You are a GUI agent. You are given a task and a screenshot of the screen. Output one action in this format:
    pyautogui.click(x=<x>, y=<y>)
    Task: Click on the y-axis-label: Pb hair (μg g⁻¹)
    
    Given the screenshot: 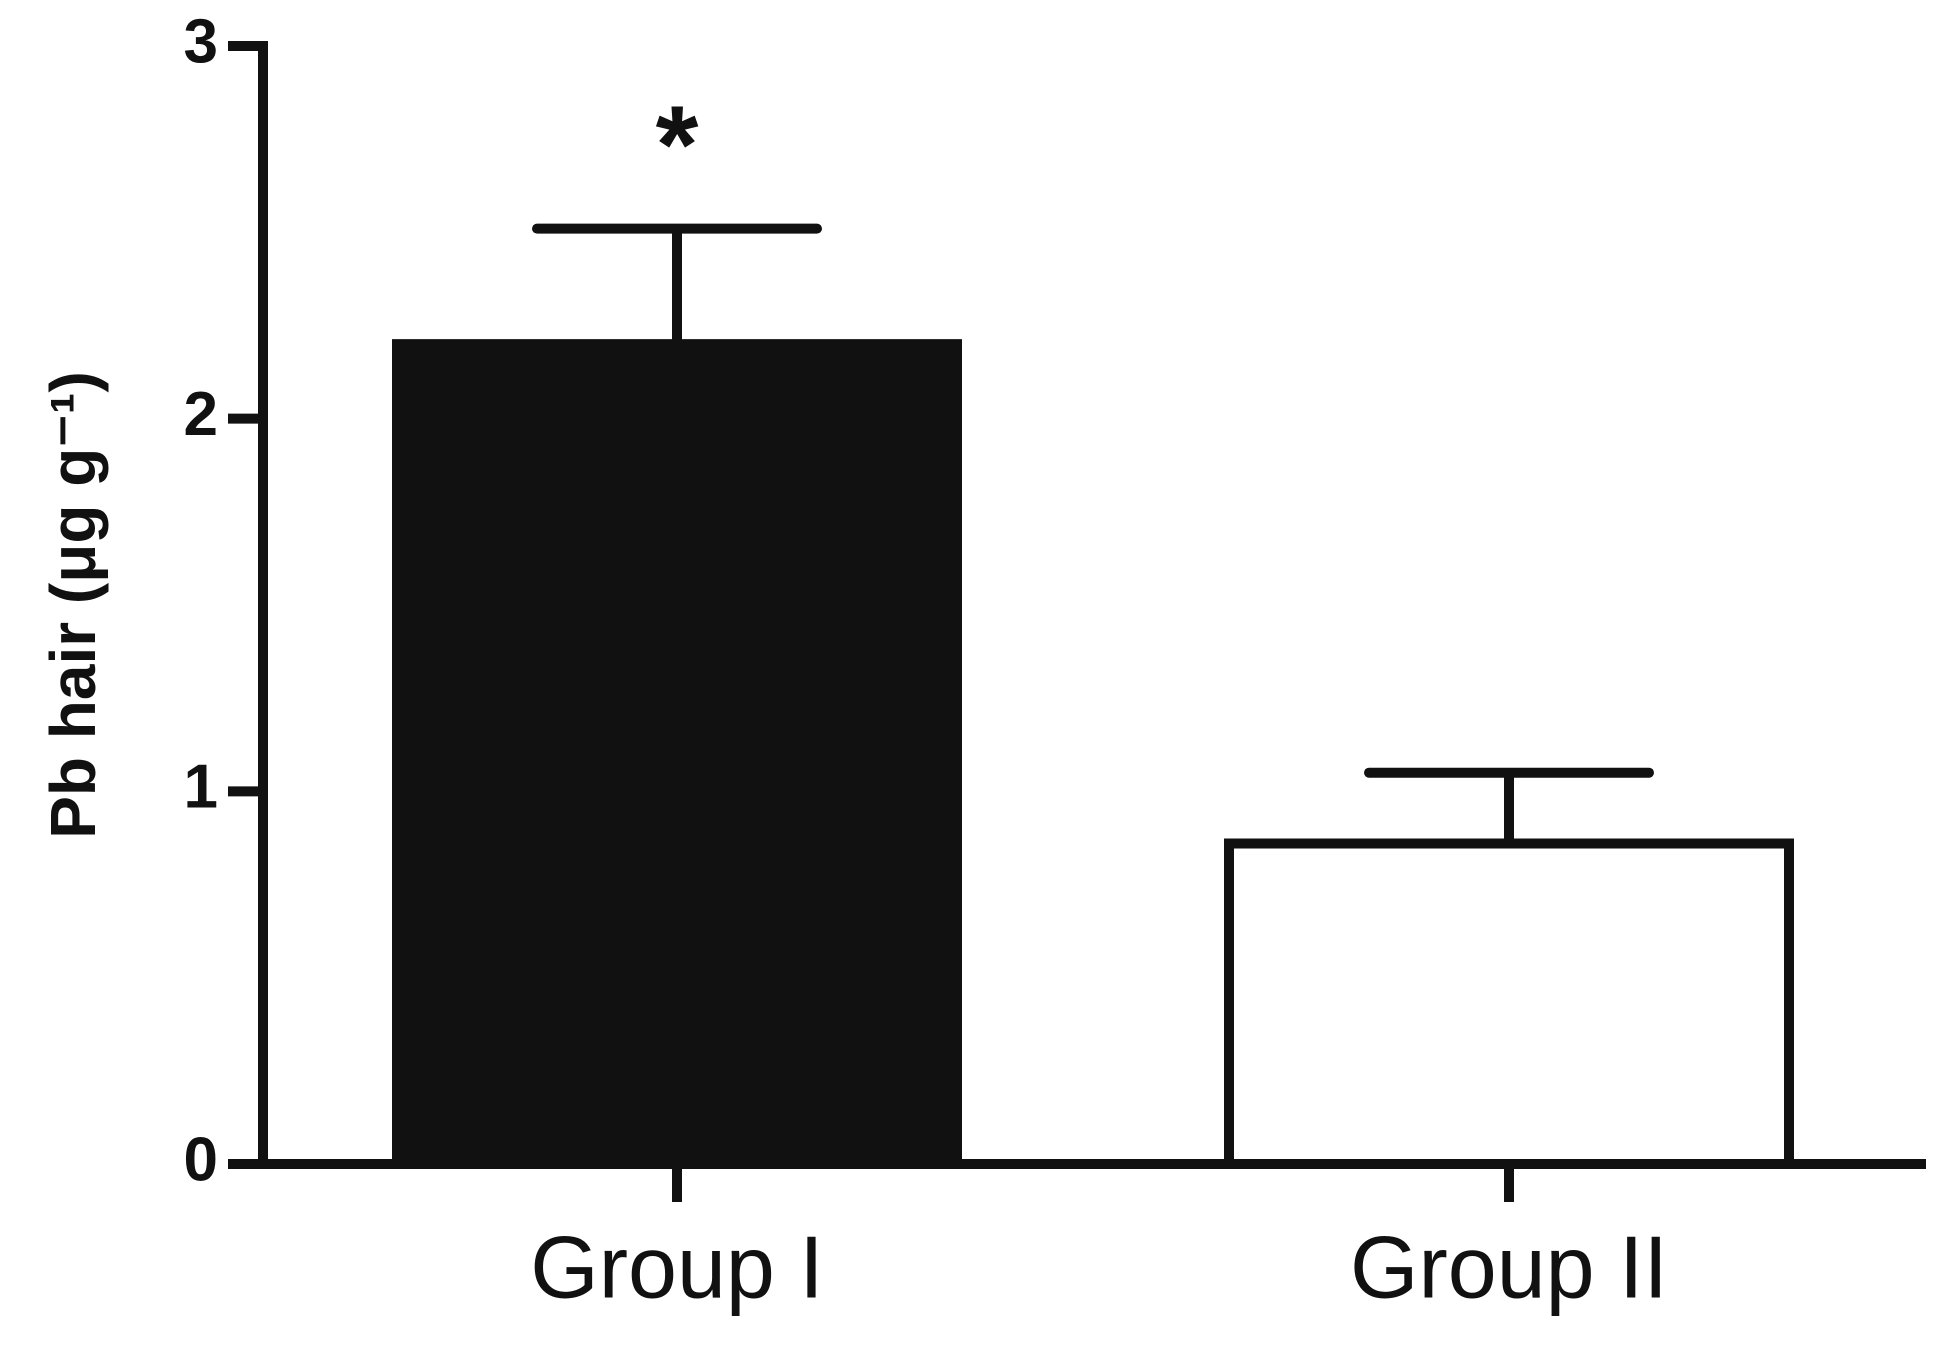 What is the action you would take?
    pyautogui.click(x=73, y=605)
    